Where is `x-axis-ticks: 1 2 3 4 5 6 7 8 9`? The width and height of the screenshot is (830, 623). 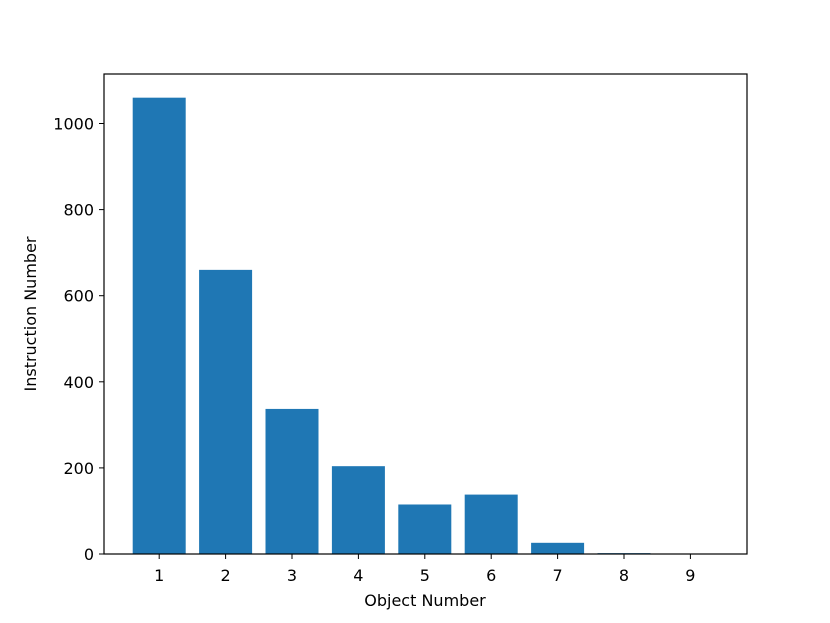
x-axis-ticks: 1 2 3 4 5 6 7 8 9 is located at coordinates (424, 569).